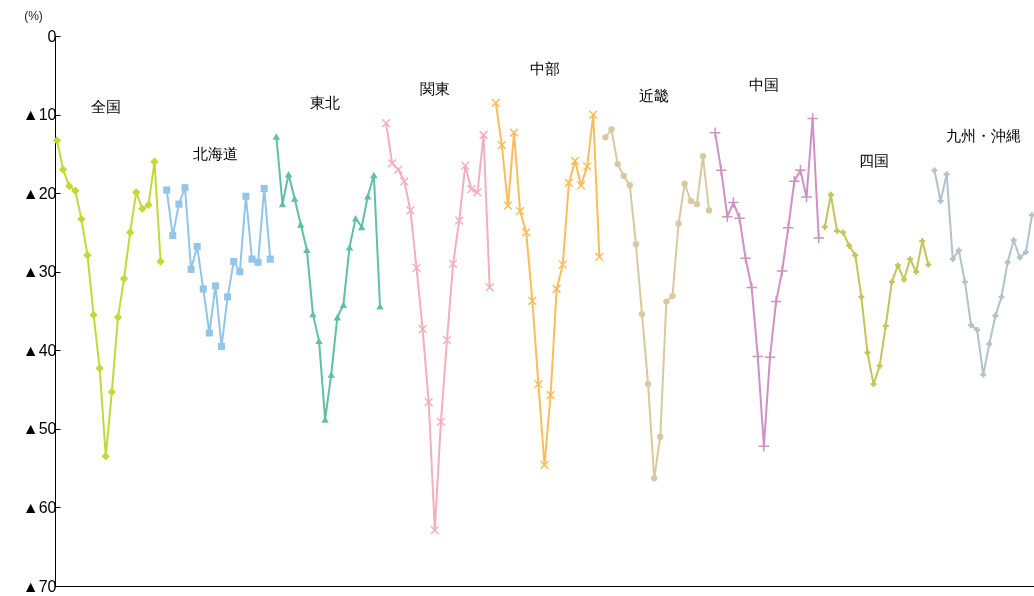 This screenshot has height=596, width=1034. Describe the element at coordinates (39, 193) in the screenshot. I see `y-tick-label: ▲20` at that location.